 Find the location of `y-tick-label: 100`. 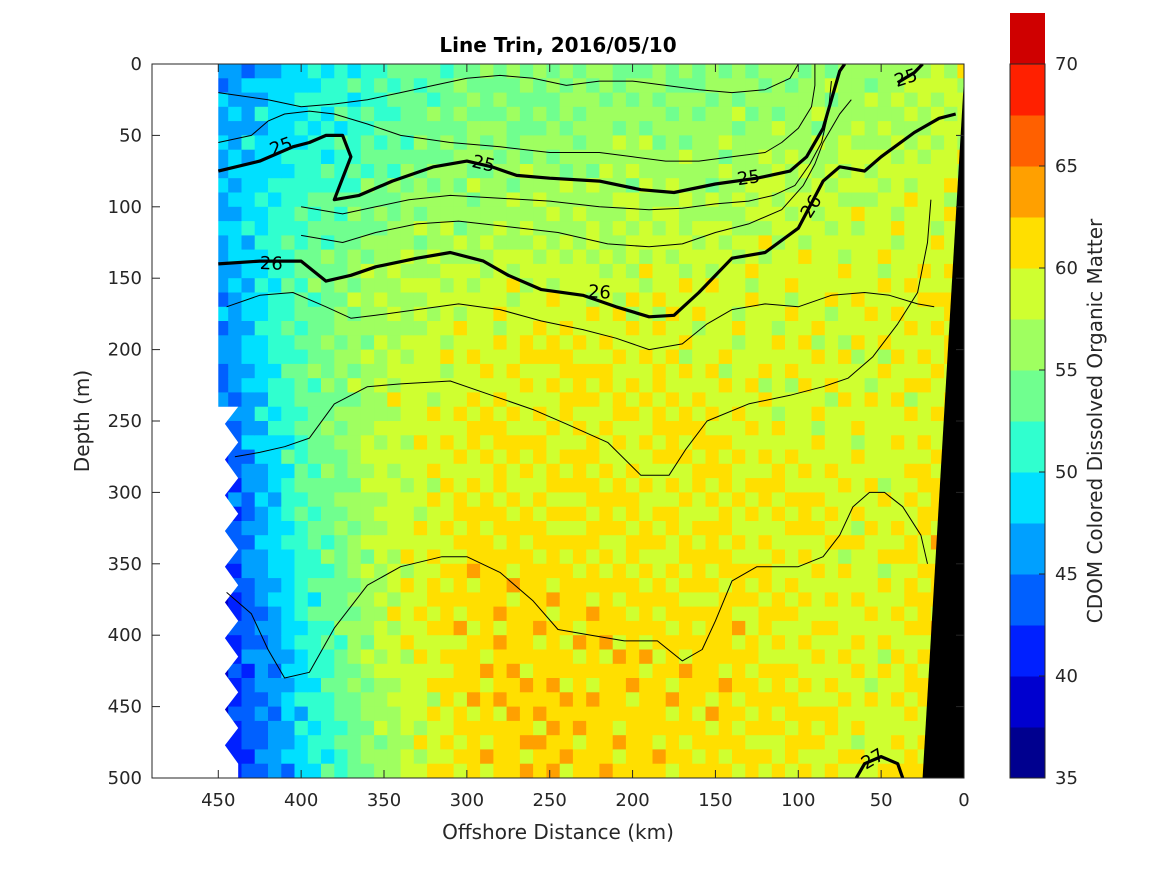

y-tick-label: 100 is located at coordinates (125, 207).